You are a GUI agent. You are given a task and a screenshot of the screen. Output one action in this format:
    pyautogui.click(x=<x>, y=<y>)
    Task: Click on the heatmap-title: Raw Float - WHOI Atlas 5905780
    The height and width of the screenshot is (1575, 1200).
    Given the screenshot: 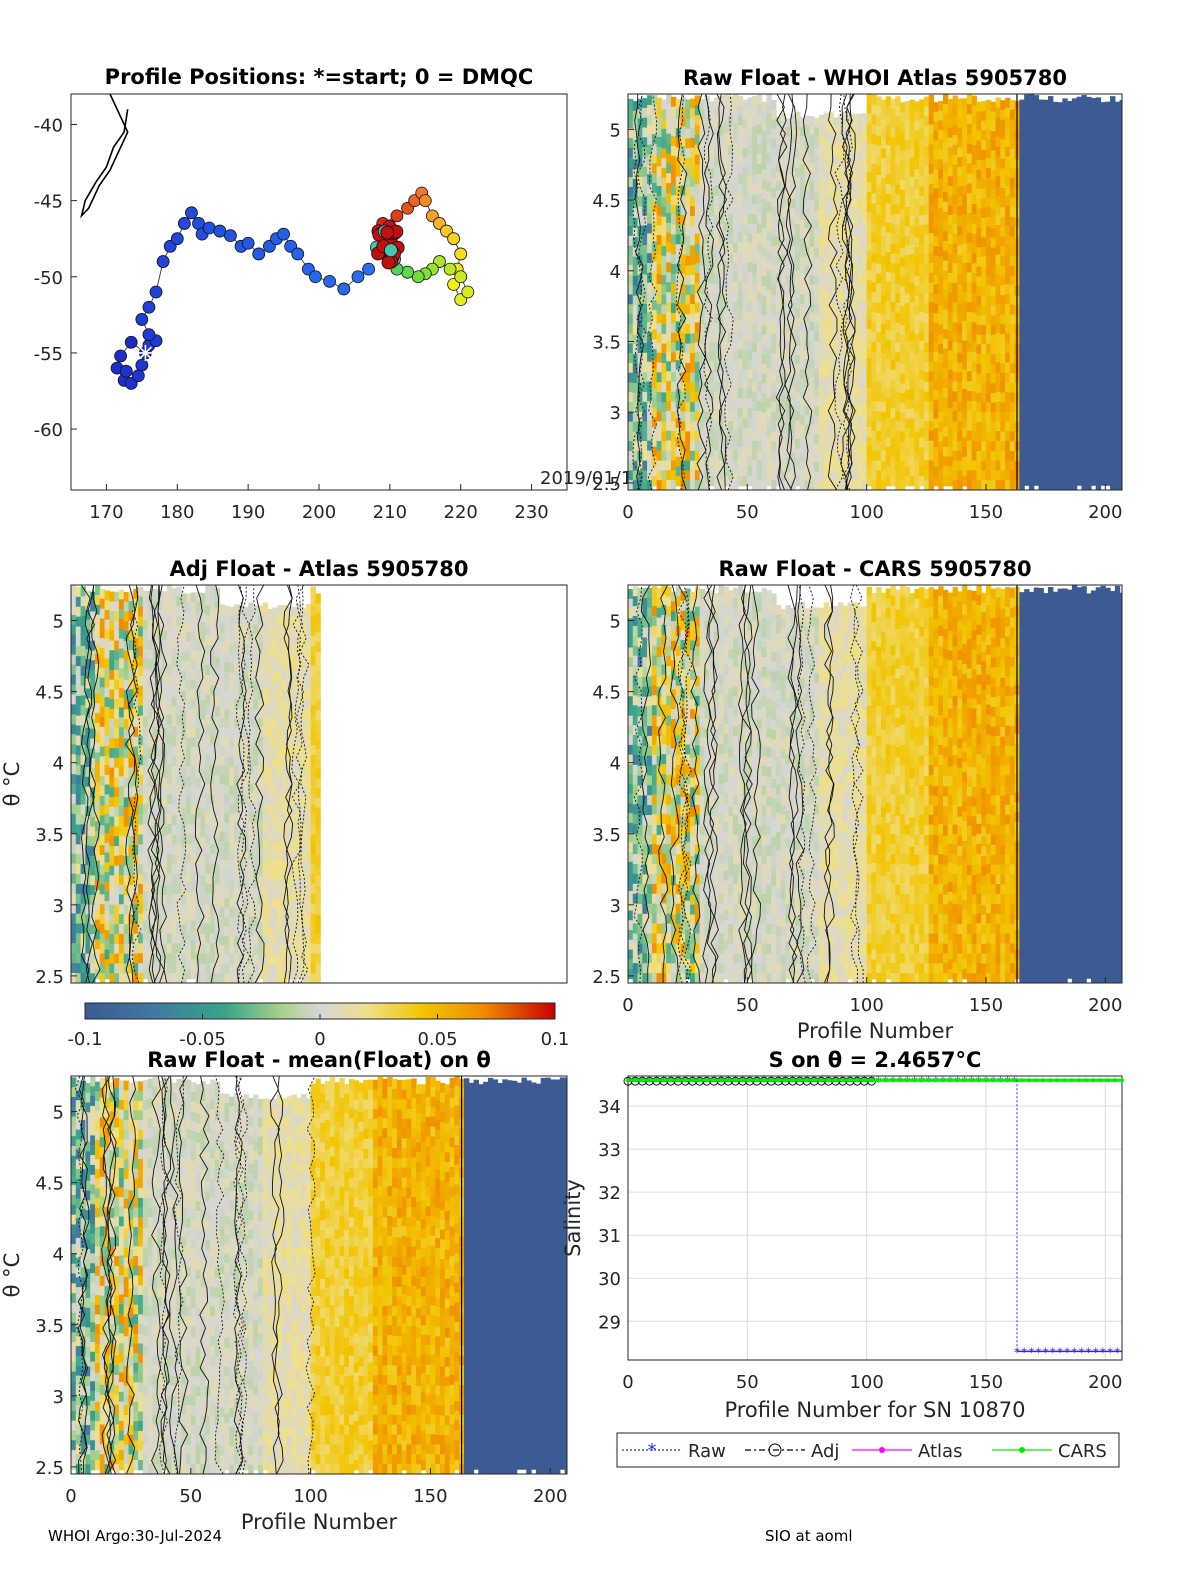 What is the action you would take?
    pyautogui.click(x=875, y=78)
    